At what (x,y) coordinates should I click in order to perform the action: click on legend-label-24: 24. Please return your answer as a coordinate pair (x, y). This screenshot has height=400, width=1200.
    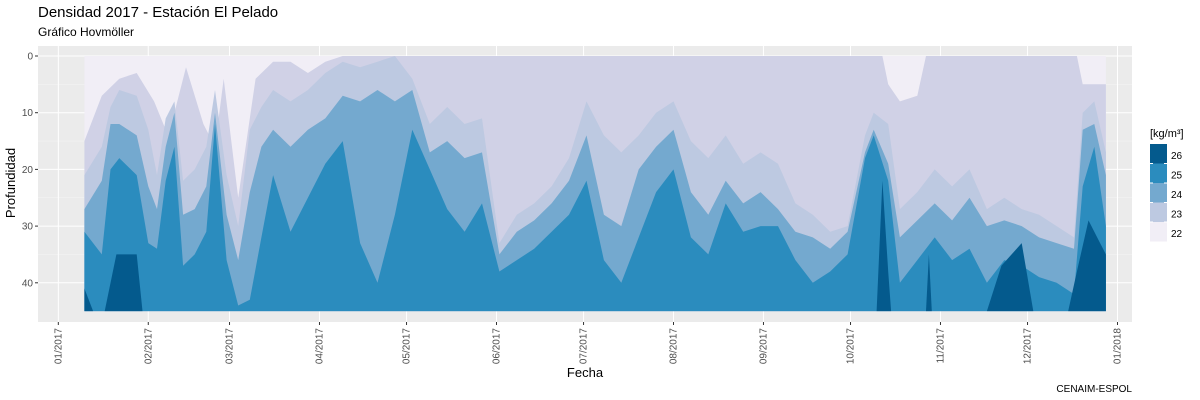
    Looking at the image, I should click on (1177, 195).